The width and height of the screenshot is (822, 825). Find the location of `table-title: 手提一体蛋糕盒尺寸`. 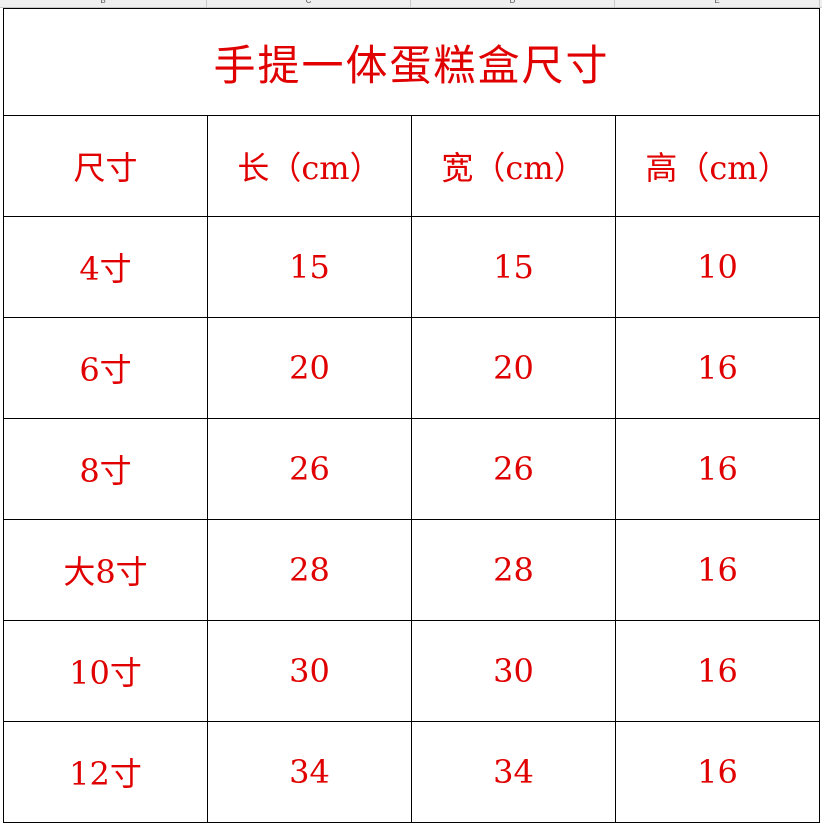

table-title: 手提一体蛋糕盒尺寸 is located at coordinates (411, 62).